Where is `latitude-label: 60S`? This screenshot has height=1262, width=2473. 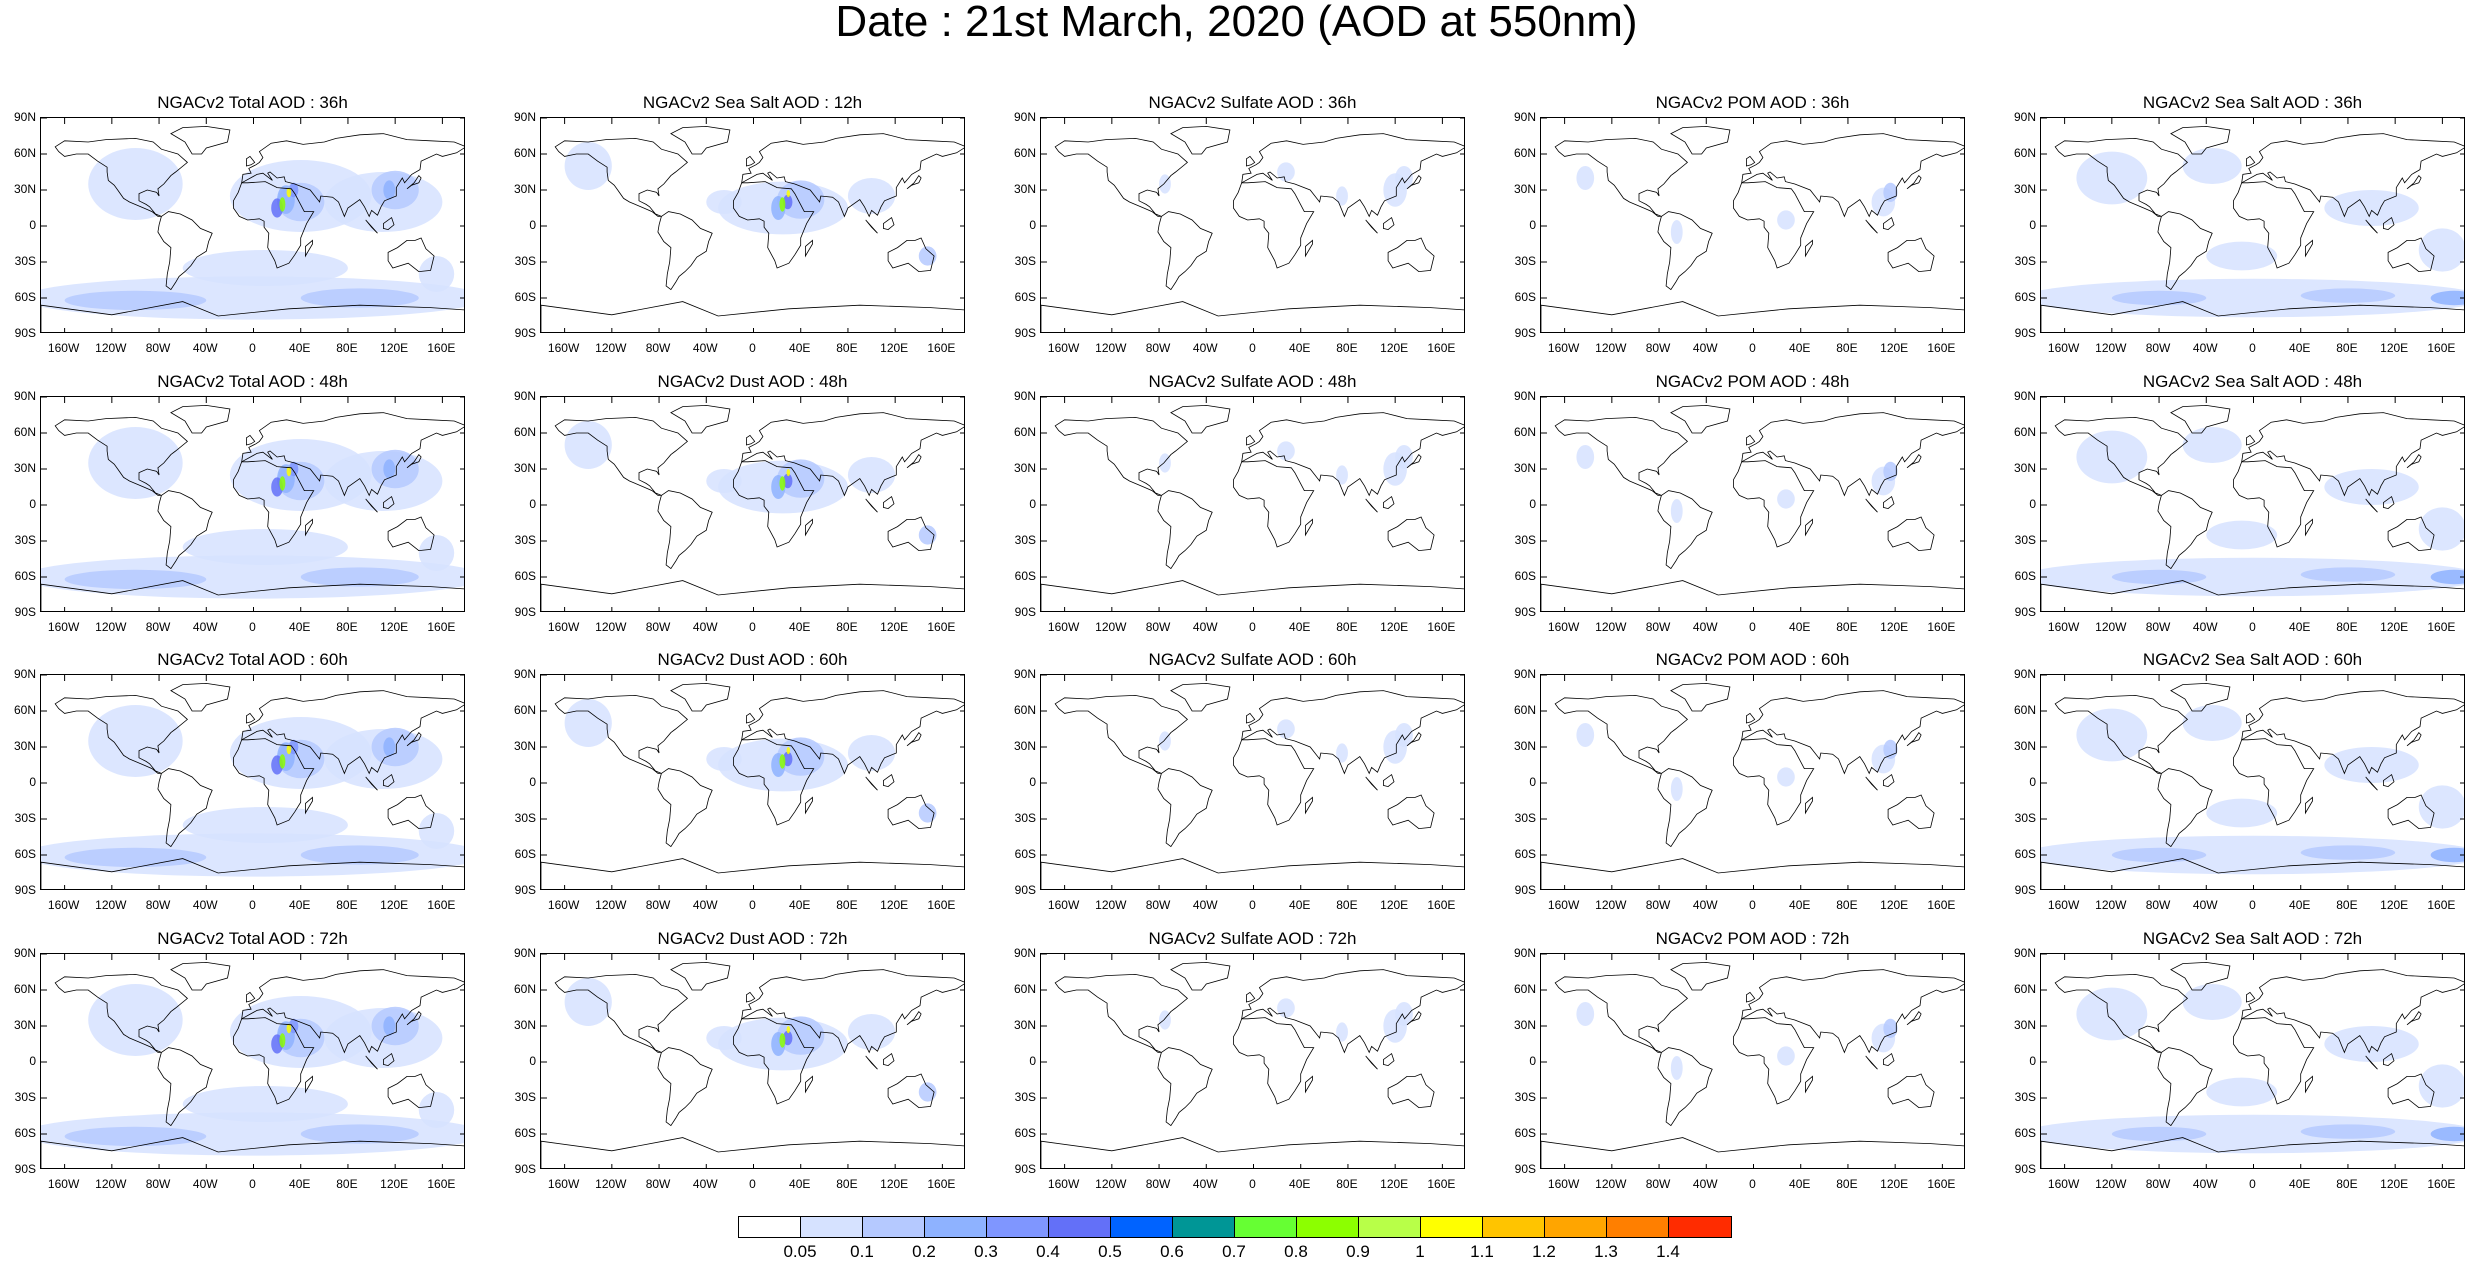
latitude-label: 60S is located at coordinates (1525, 1133).